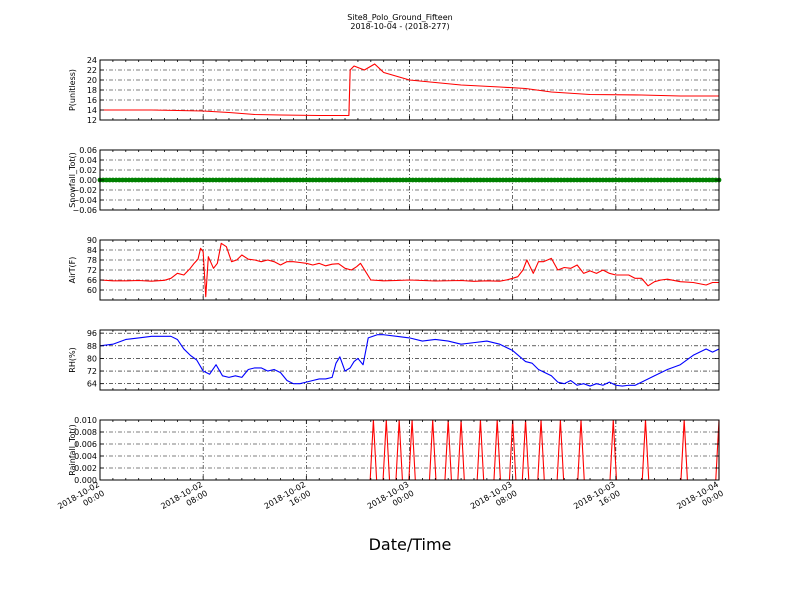  What do you see at coordinates (85, 432) in the screenshot?
I see `y-tick-label: 0.008` at bounding box center [85, 432].